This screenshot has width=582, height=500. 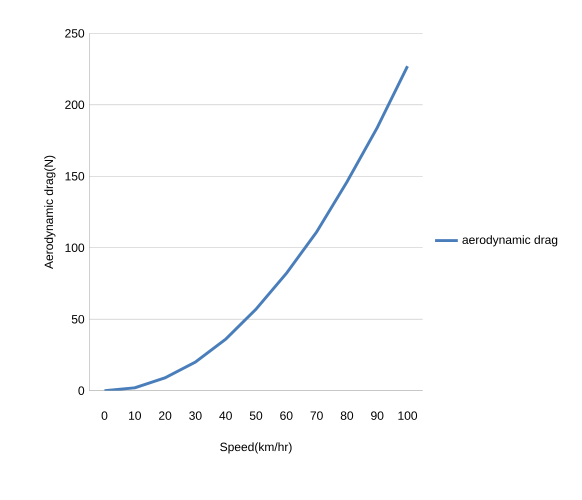 What do you see at coordinates (316, 415) in the screenshot?
I see `x-tick-label: 70` at bounding box center [316, 415].